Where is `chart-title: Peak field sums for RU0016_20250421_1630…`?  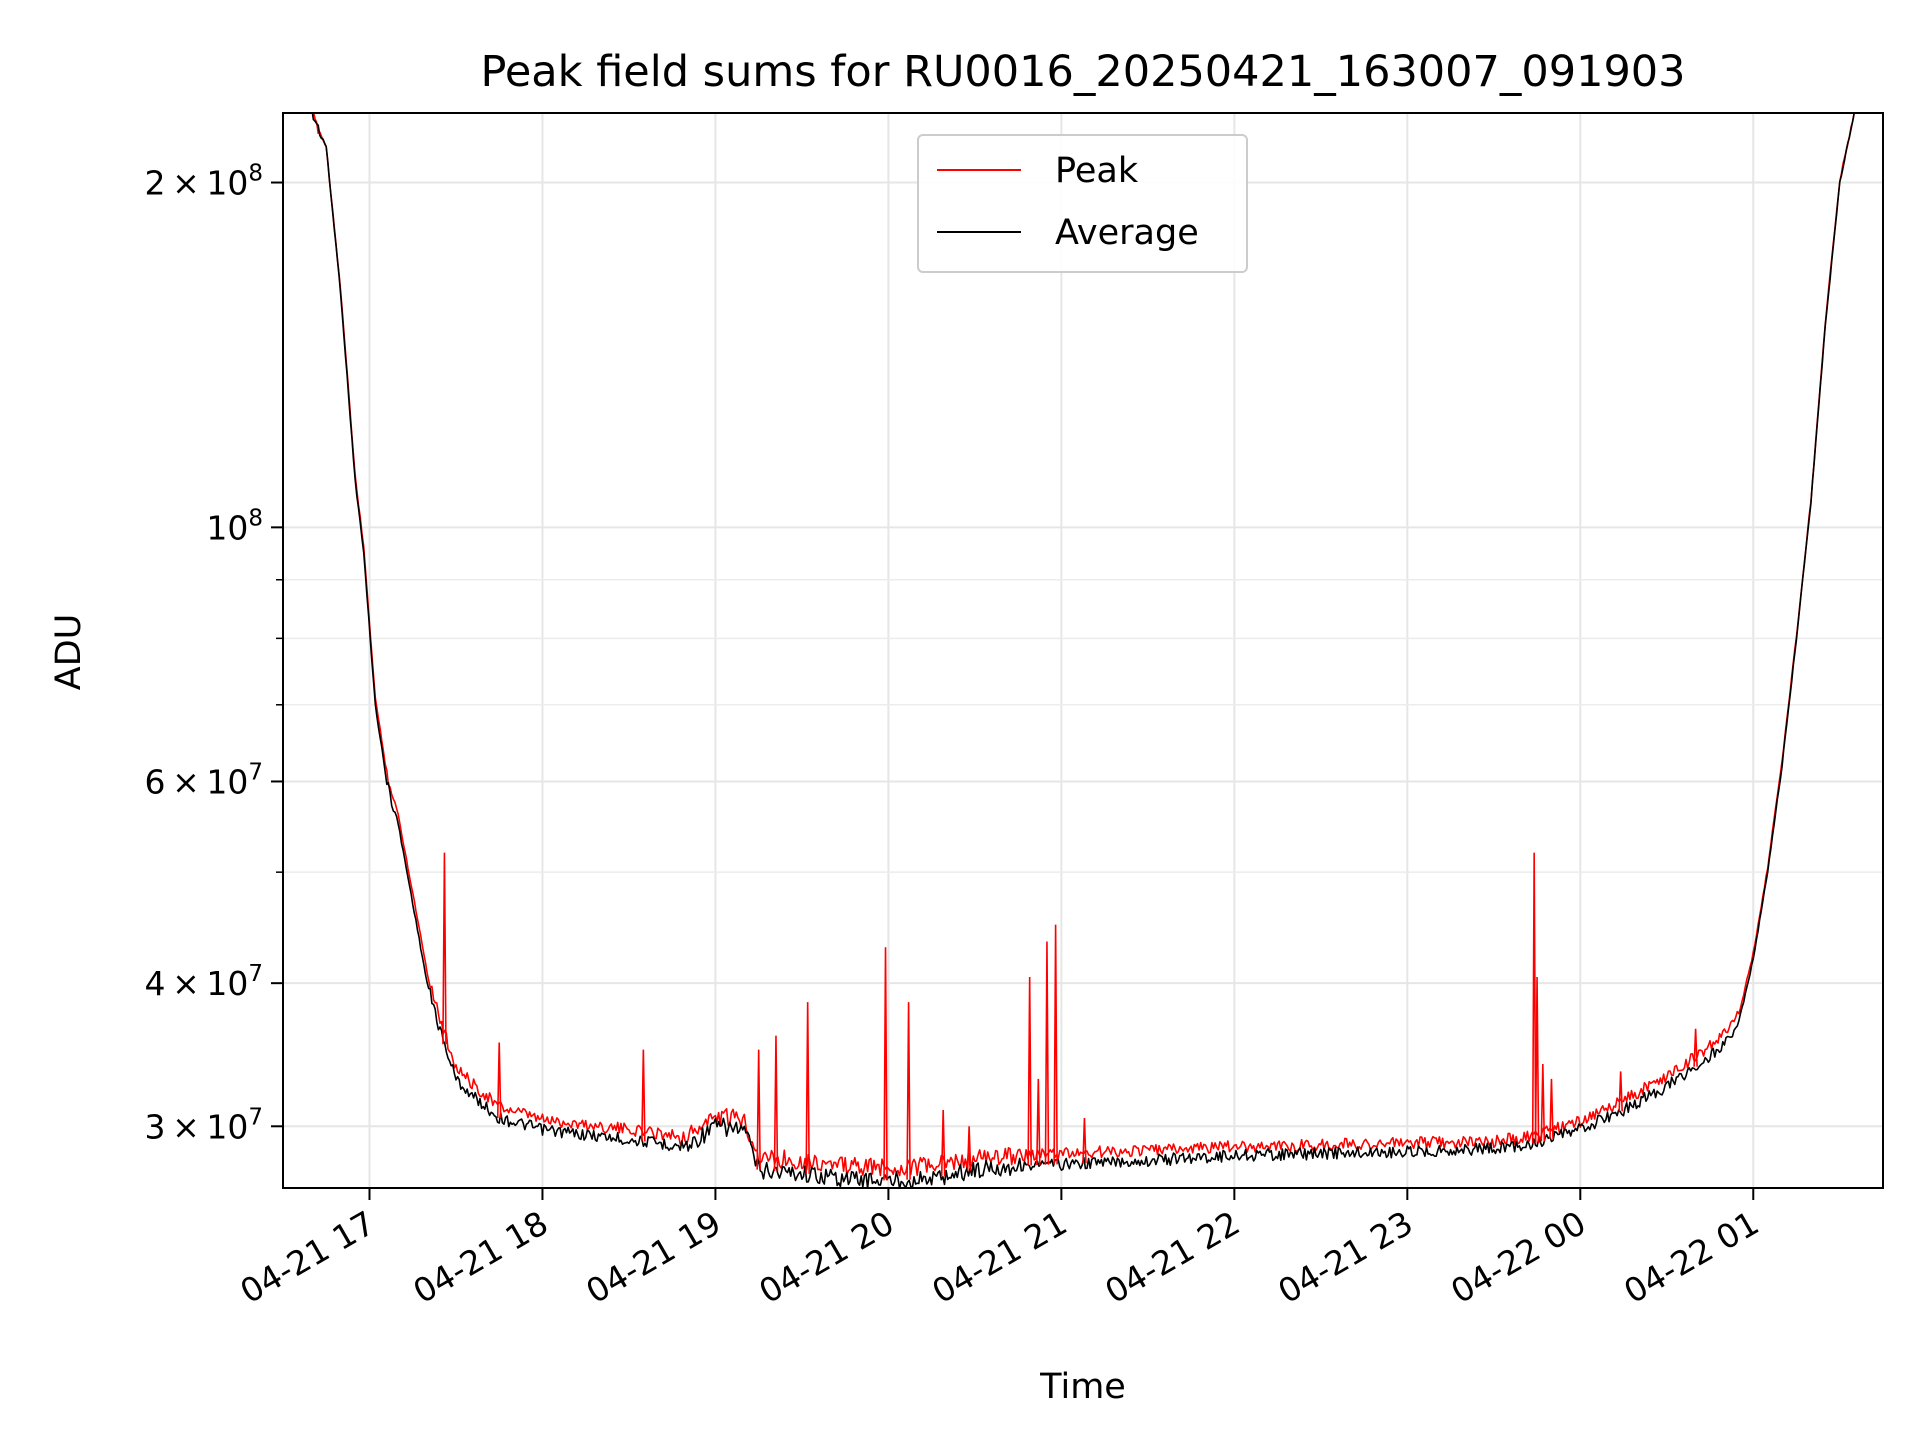 chart-title: Peak field sums for RU0016_20250421_1630… is located at coordinates (1082, 72).